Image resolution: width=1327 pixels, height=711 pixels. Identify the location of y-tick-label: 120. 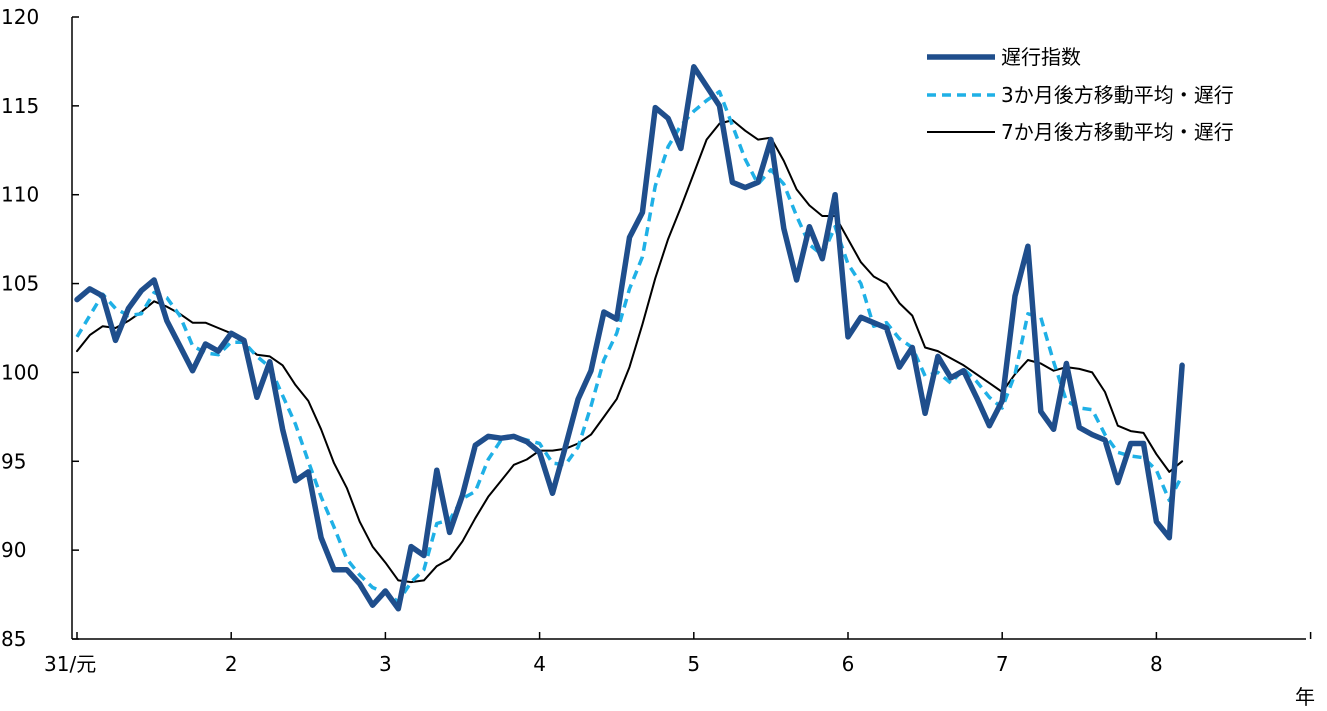
(20, 17).